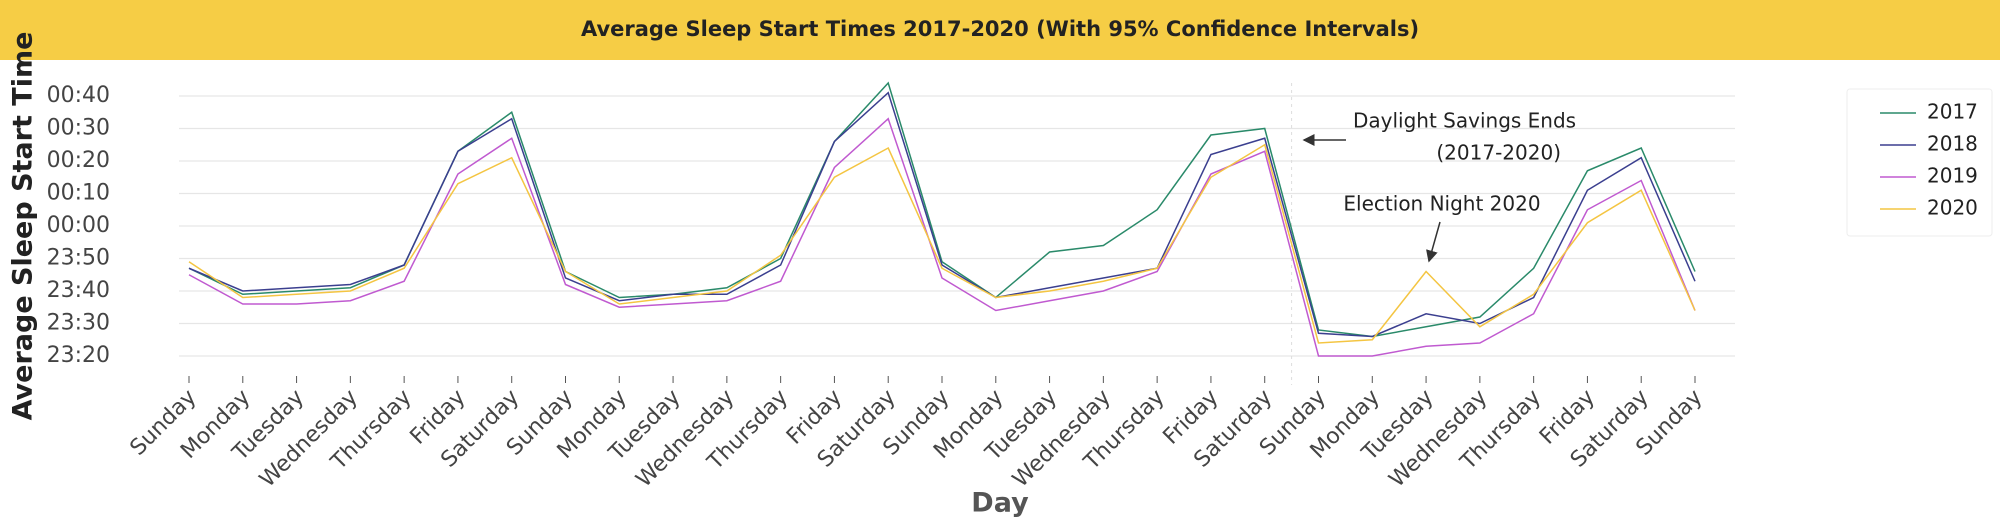 This screenshot has width=2000, height=529. I want to click on x-axis-title: Day, so click(1000, 503).